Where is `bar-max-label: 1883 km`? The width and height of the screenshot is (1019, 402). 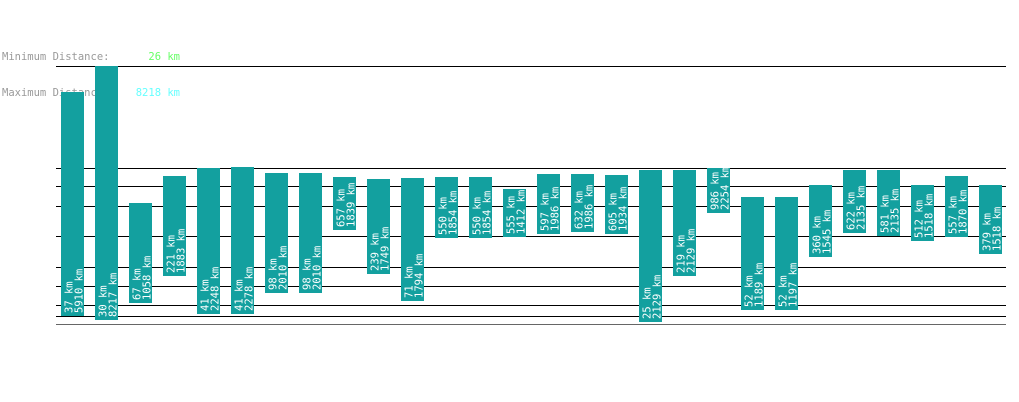 bar-max-label: 1883 km is located at coordinates (182, 251).